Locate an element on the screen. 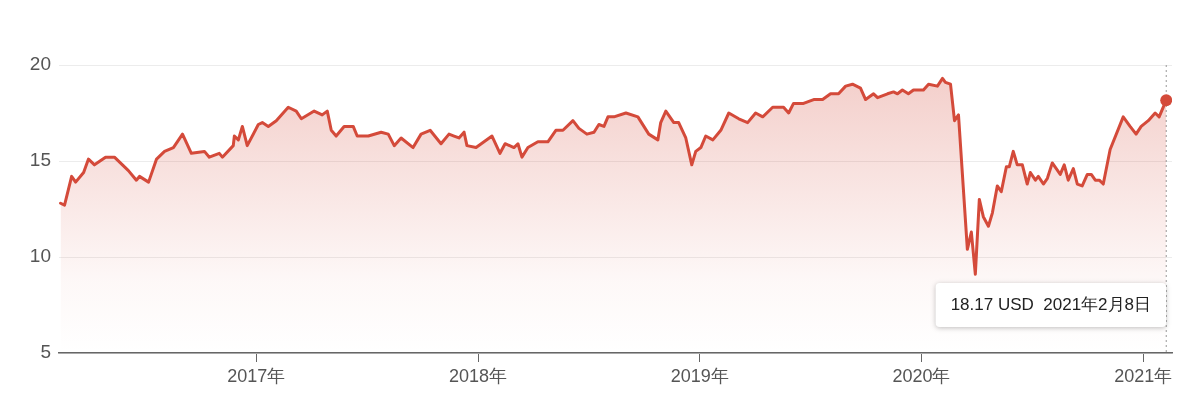  y-tick-label: 20 is located at coordinates (40, 64).